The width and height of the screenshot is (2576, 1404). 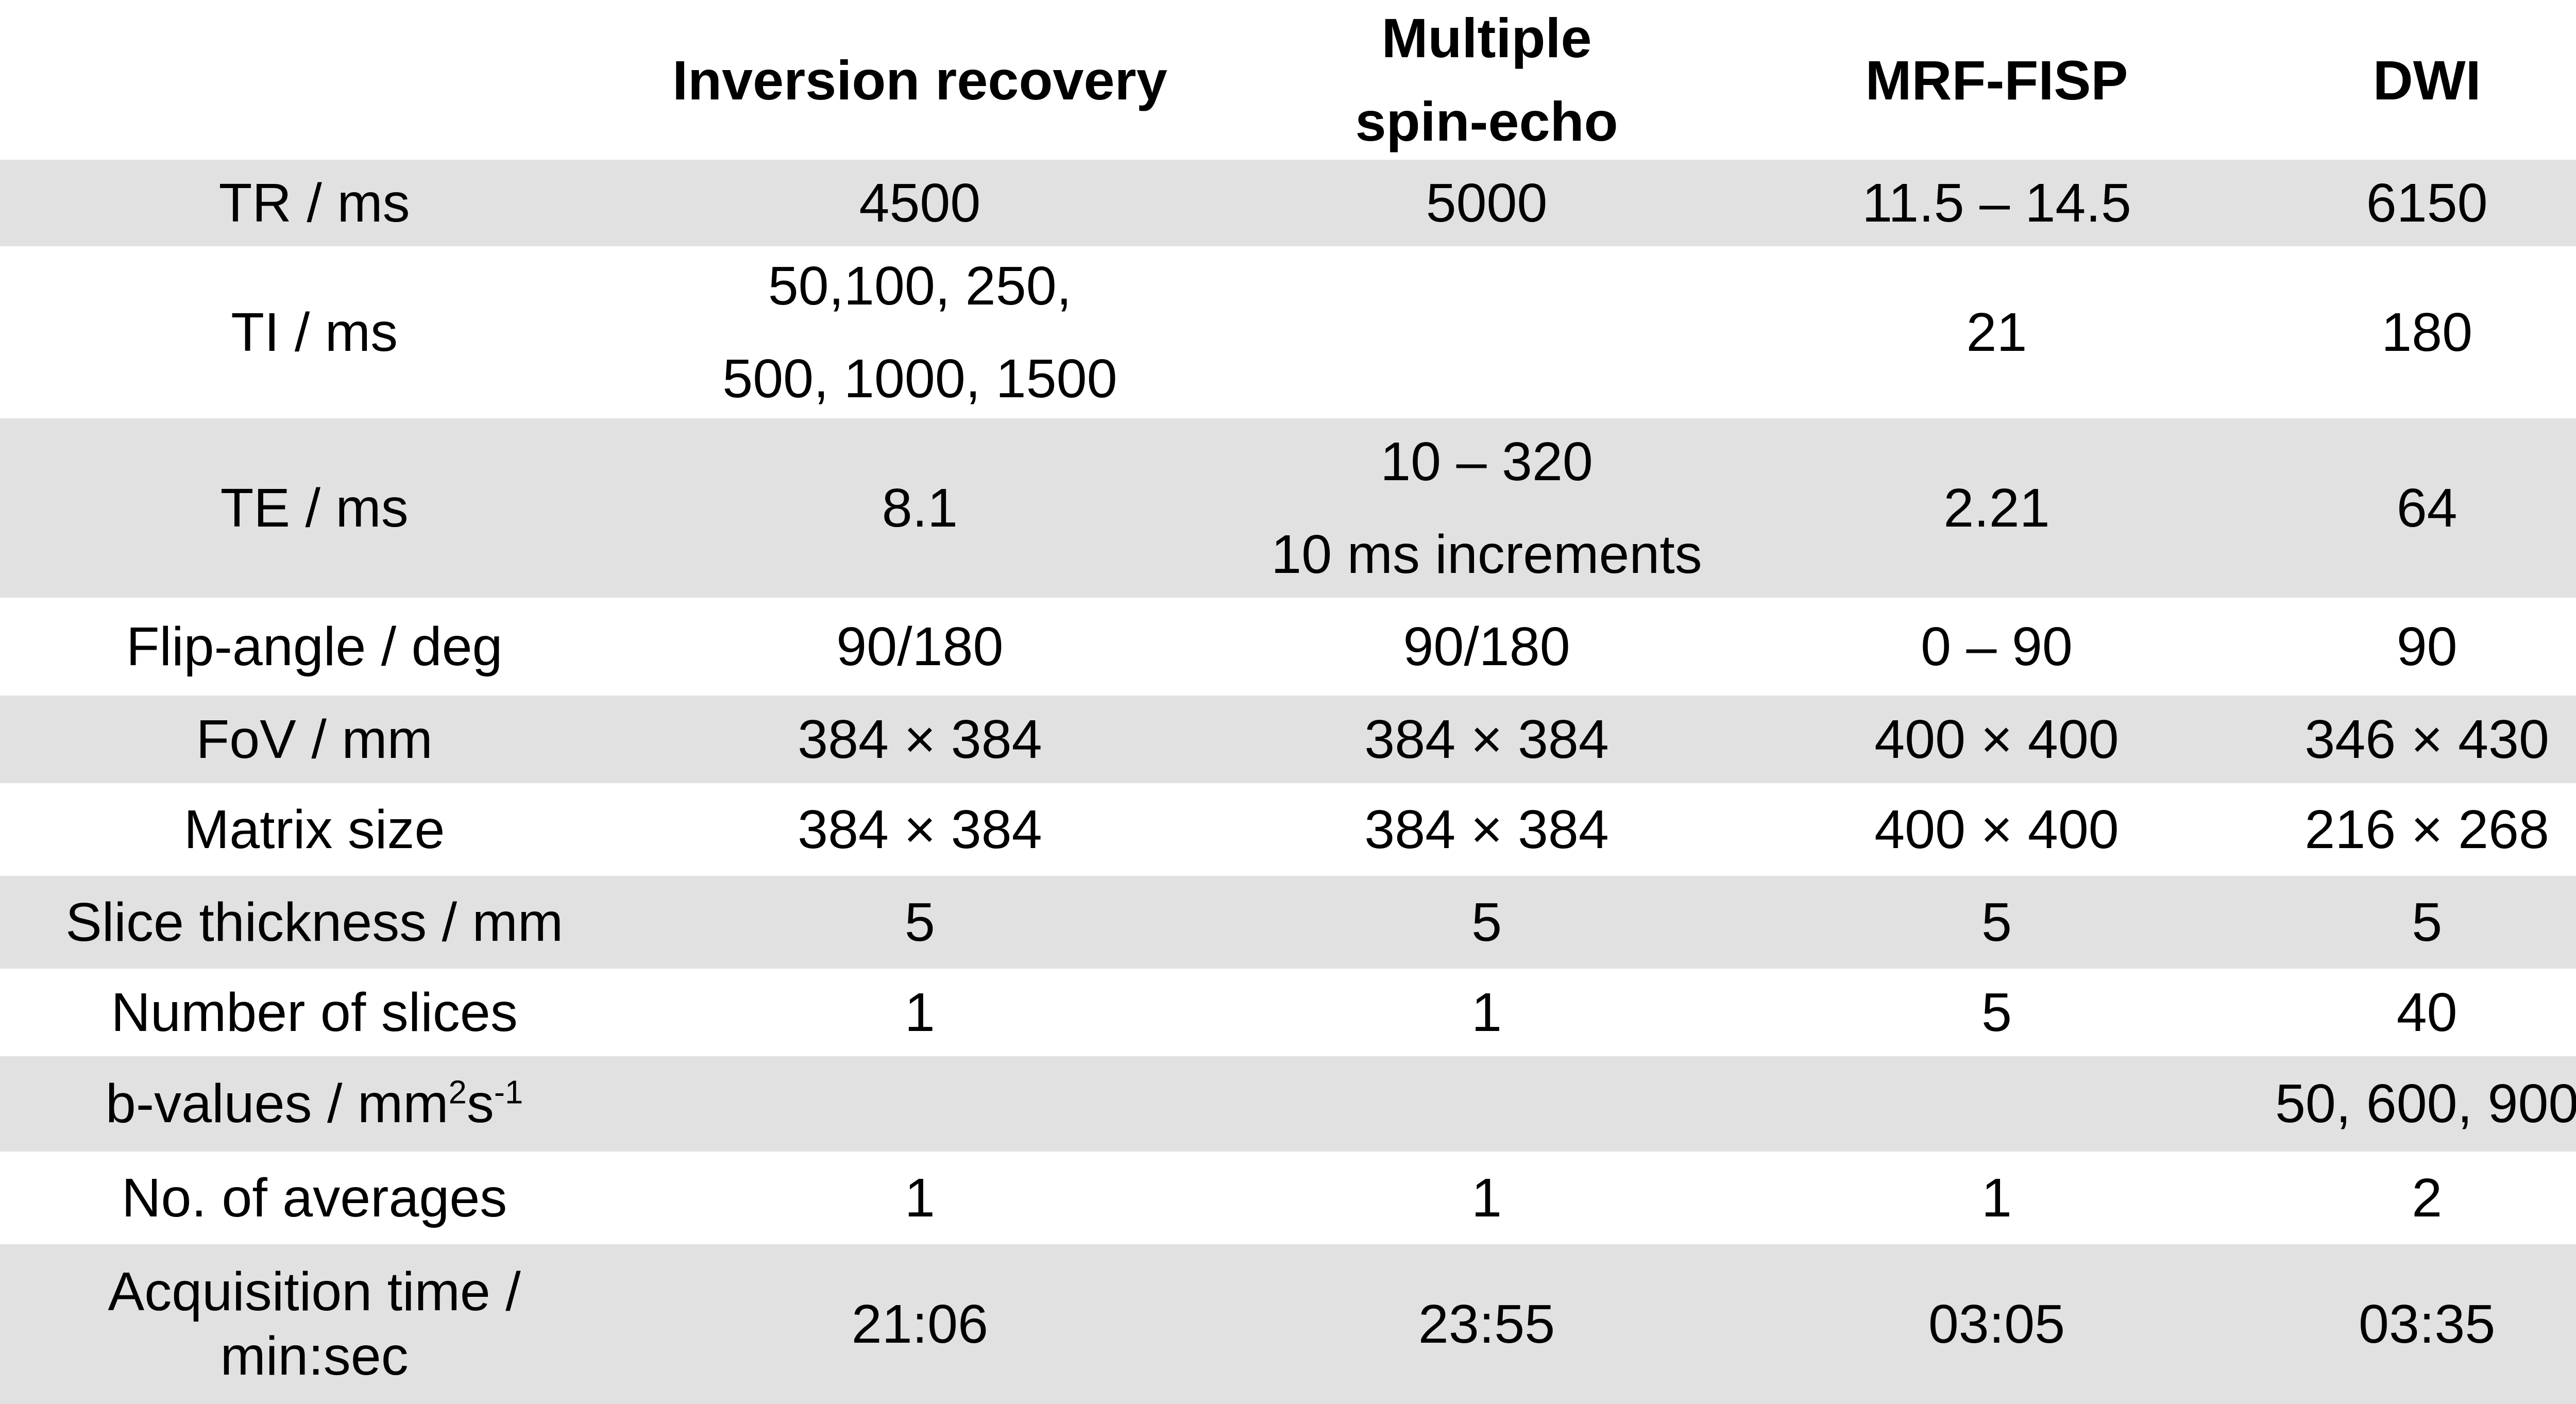 I want to click on cell-fov-mrf-fisp: 400 × 400, so click(x=1996, y=739).